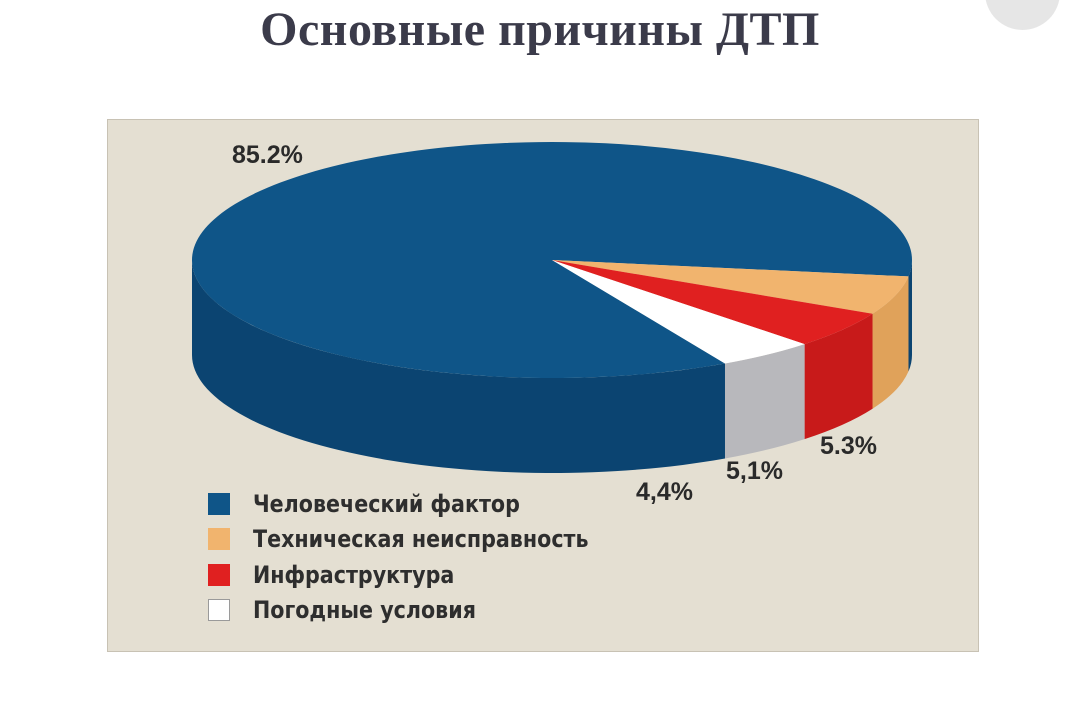 This screenshot has height=710, width=1080. Describe the element at coordinates (664, 492) in the screenshot. I see `pct-label-weather: 4,4%` at that location.